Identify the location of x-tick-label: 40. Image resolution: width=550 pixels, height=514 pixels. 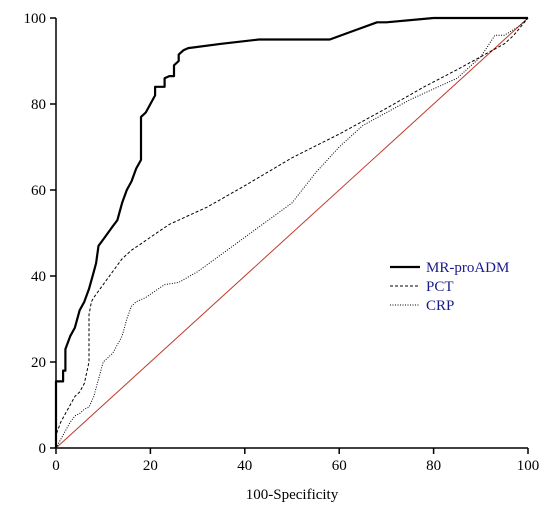
(244, 466).